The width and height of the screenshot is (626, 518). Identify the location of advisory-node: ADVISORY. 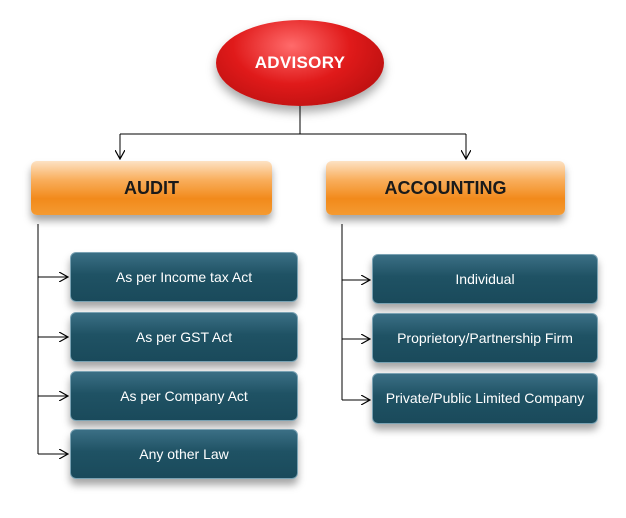
(300, 63).